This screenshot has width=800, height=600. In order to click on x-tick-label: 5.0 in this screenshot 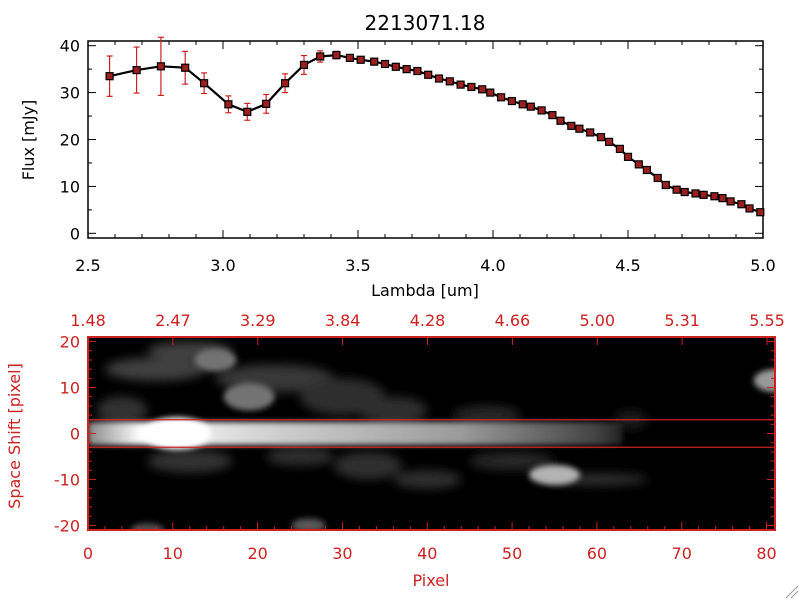, I will do `click(762, 265)`.